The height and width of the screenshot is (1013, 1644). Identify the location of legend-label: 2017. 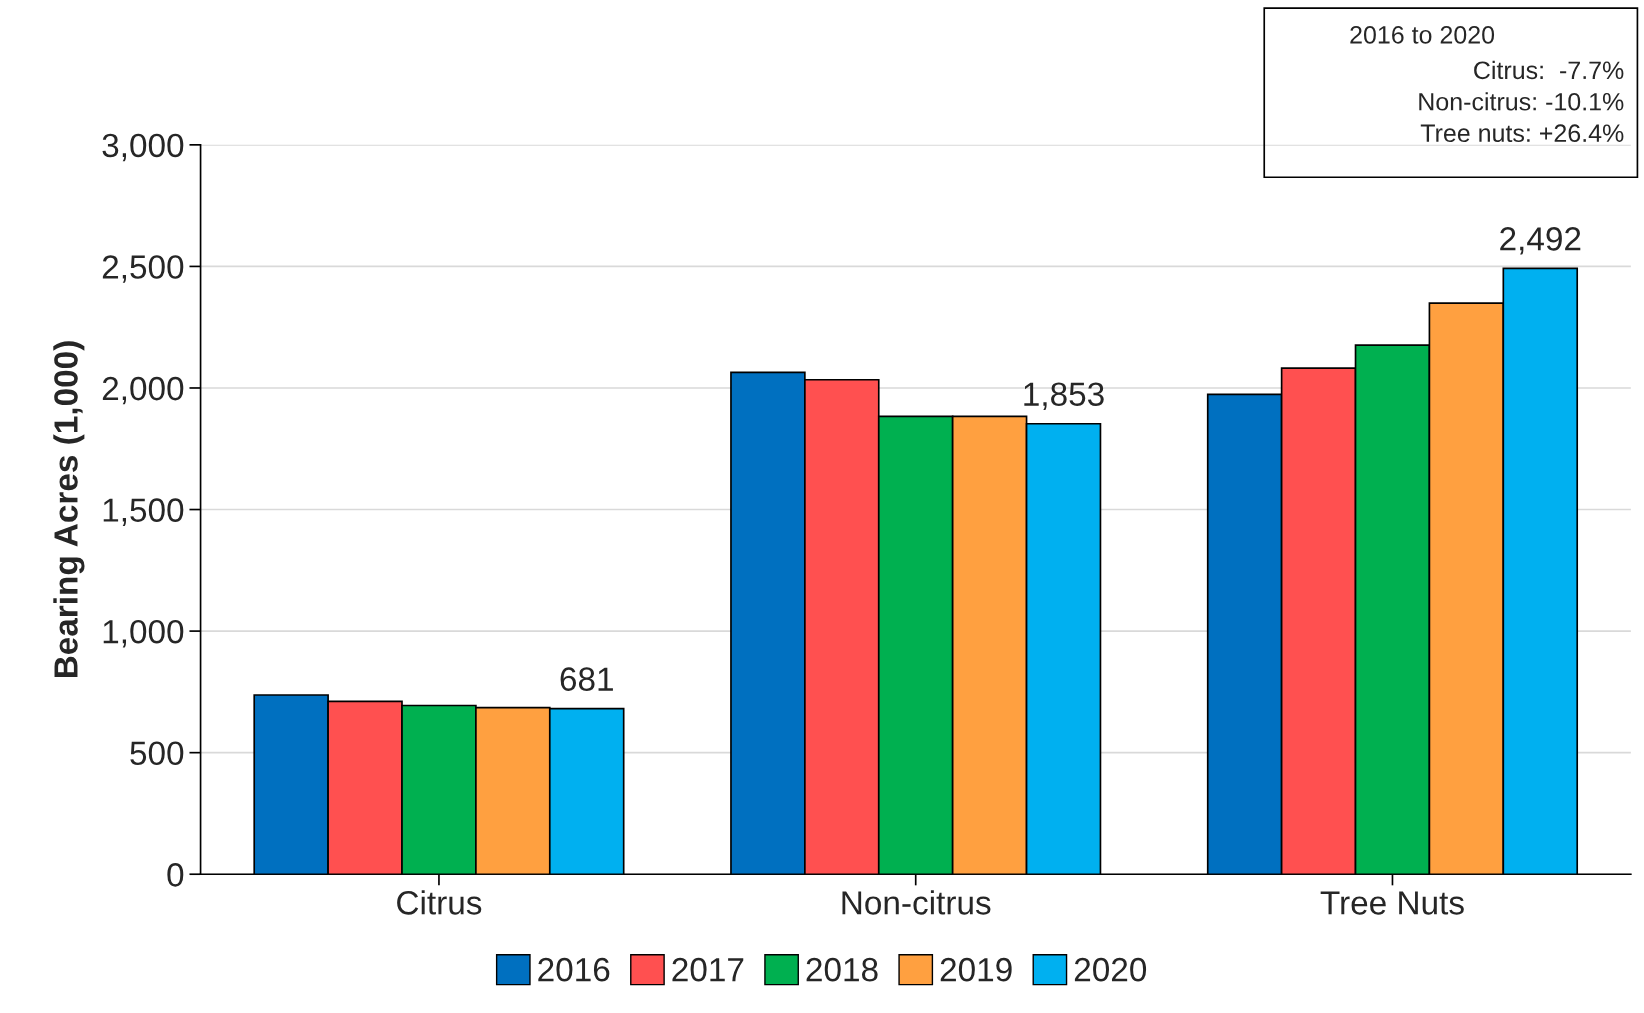
(708, 969).